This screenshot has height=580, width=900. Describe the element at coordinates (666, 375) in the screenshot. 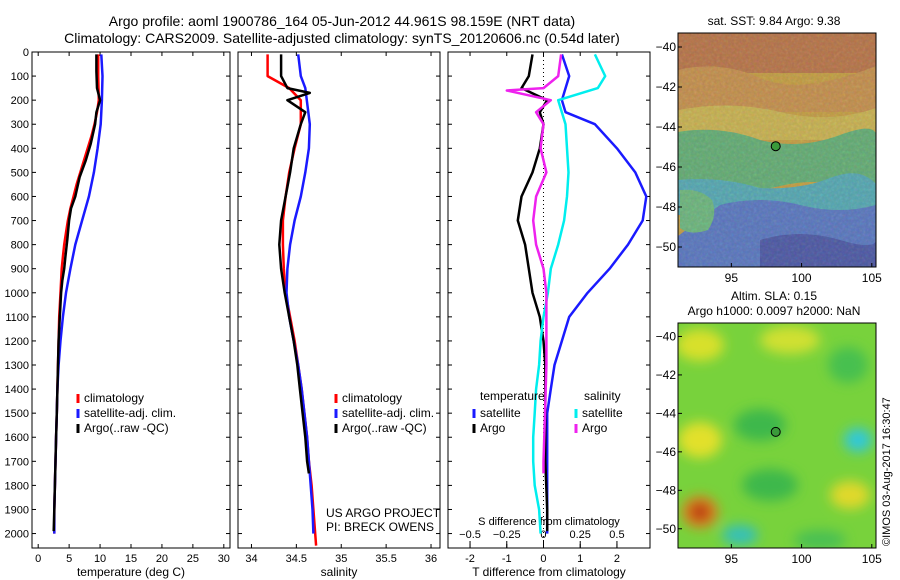

I see `map-y-tick-label: −42` at that location.